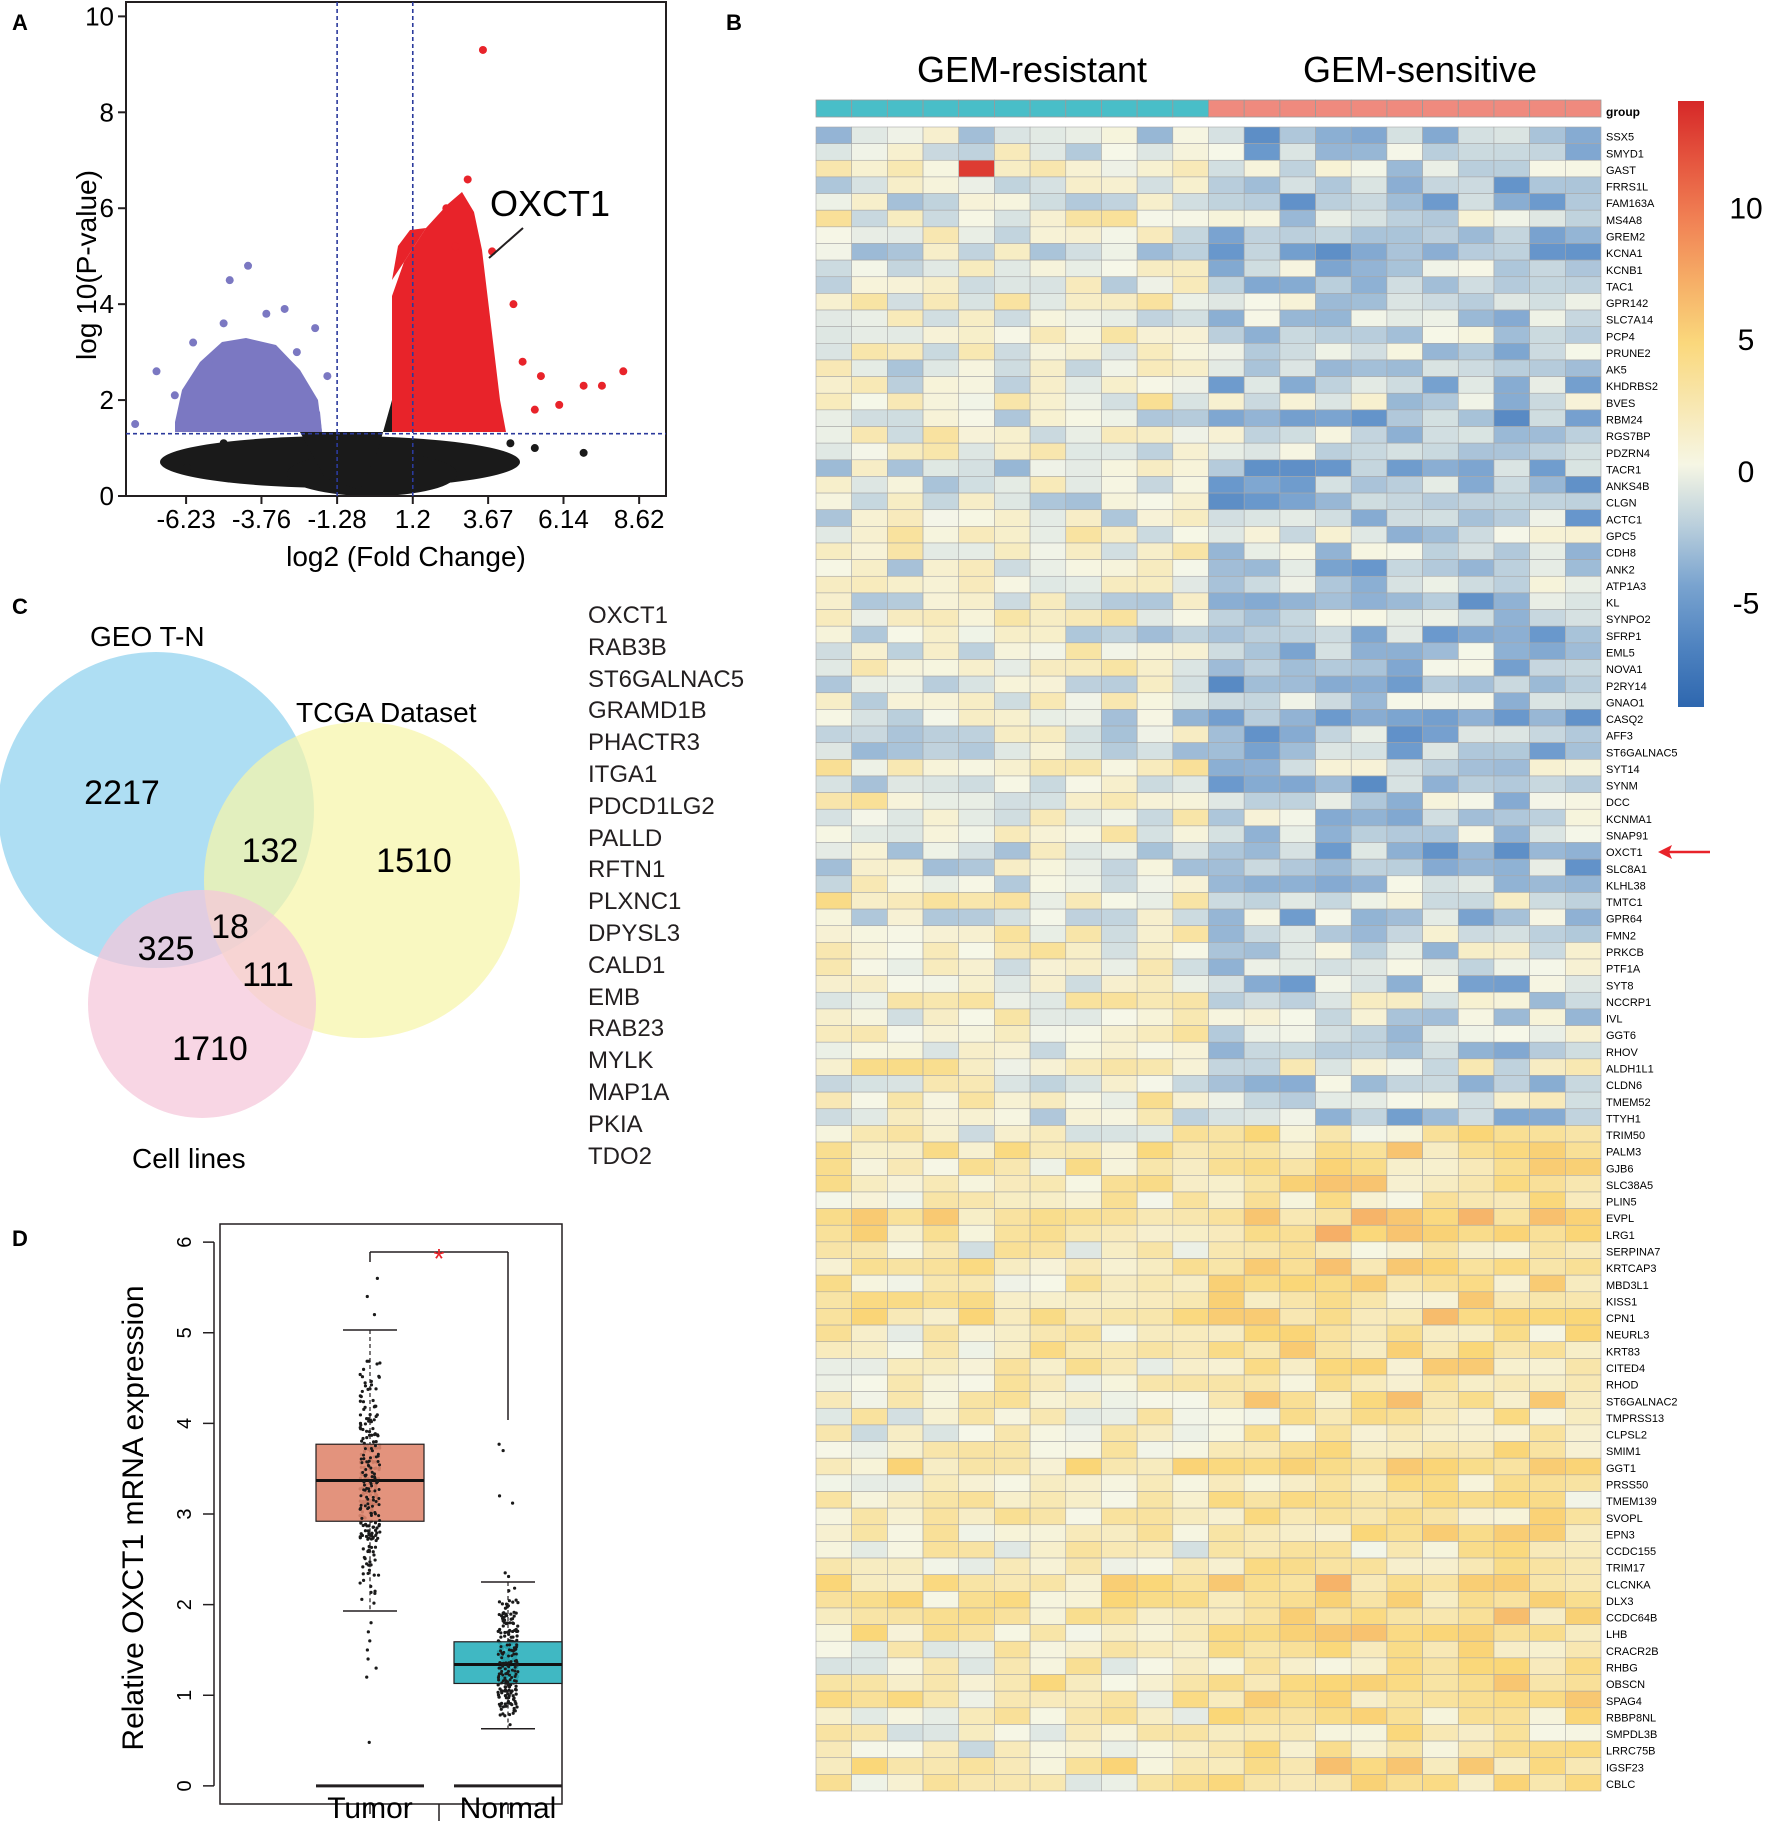  Describe the element at coordinates (1622, 1053) in the screenshot. I see `heatmap-row-label: RHOV` at that location.